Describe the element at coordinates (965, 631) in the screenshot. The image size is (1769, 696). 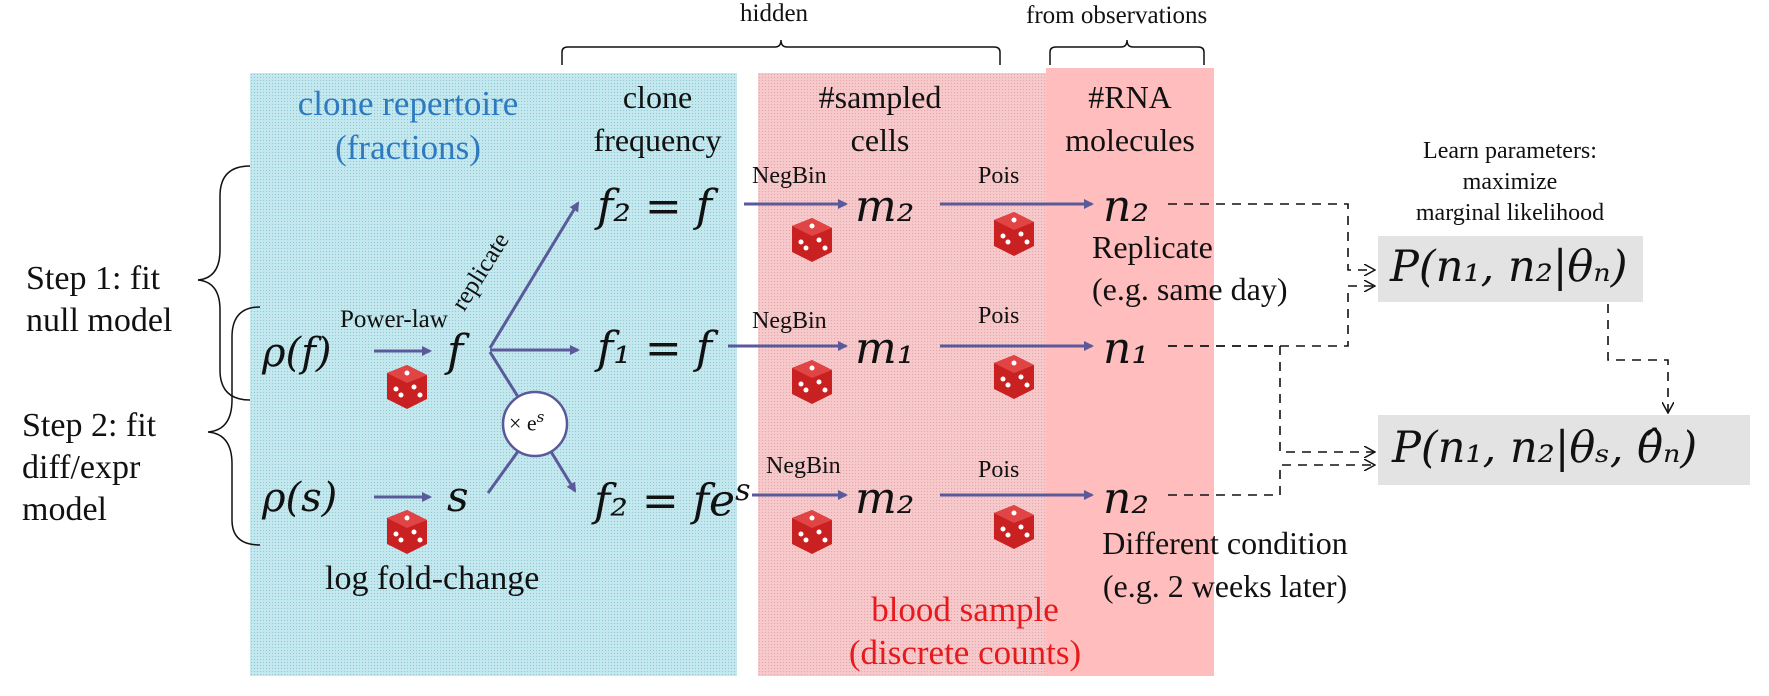
I see `blood-sample-label: blood sample (discrete counts)` at that location.